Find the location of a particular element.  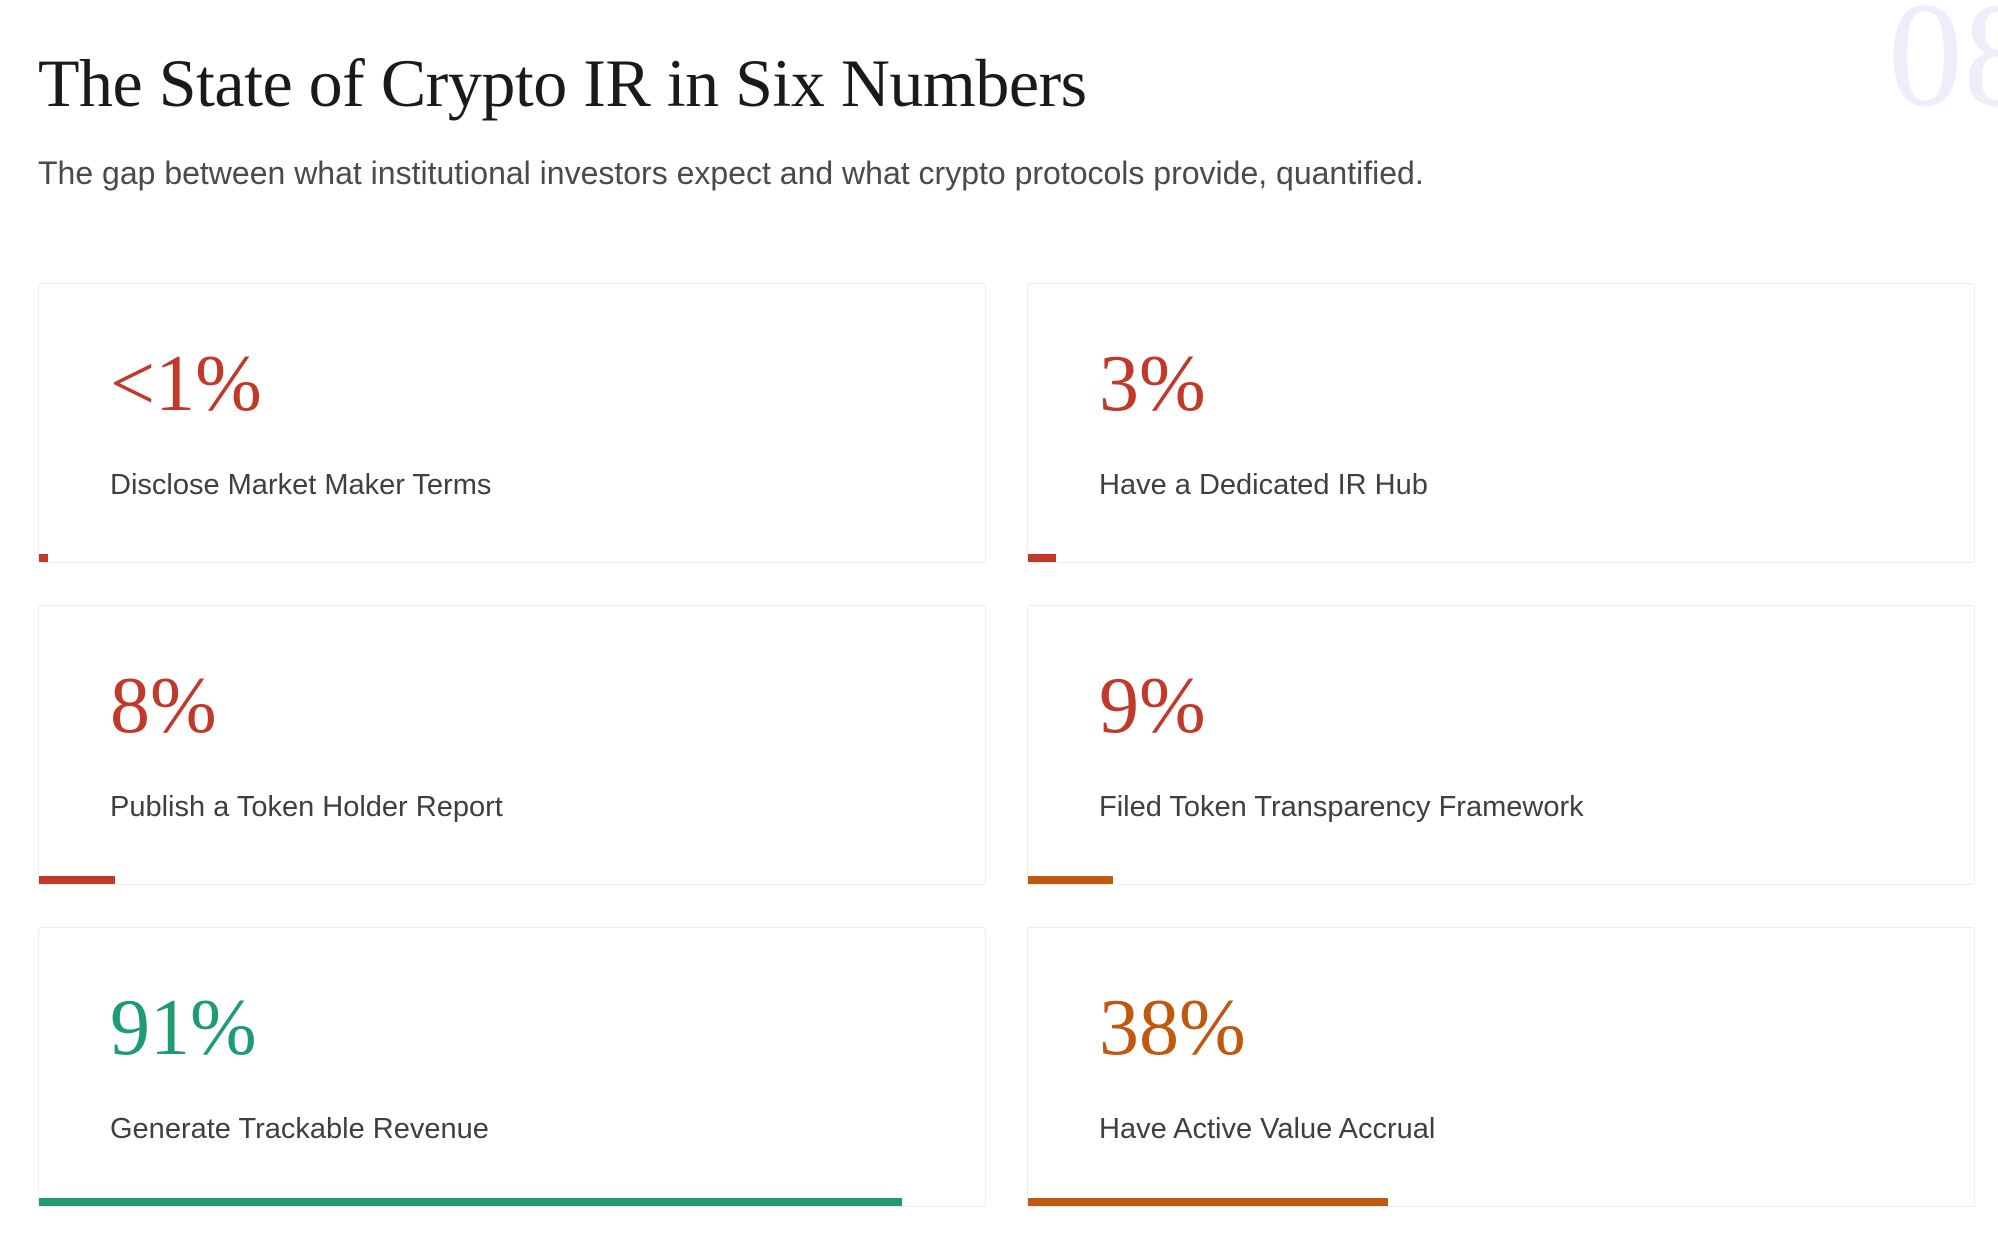

stat-label: Have Active Value Accrual is located at coordinates (1267, 1129).